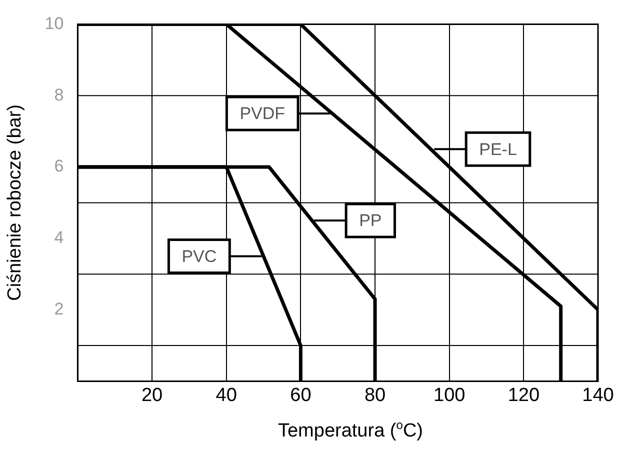 The image size is (626, 459). Describe the element at coordinates (301, 395) in the screenshot. I see `x-tick-label: 60` at that location.